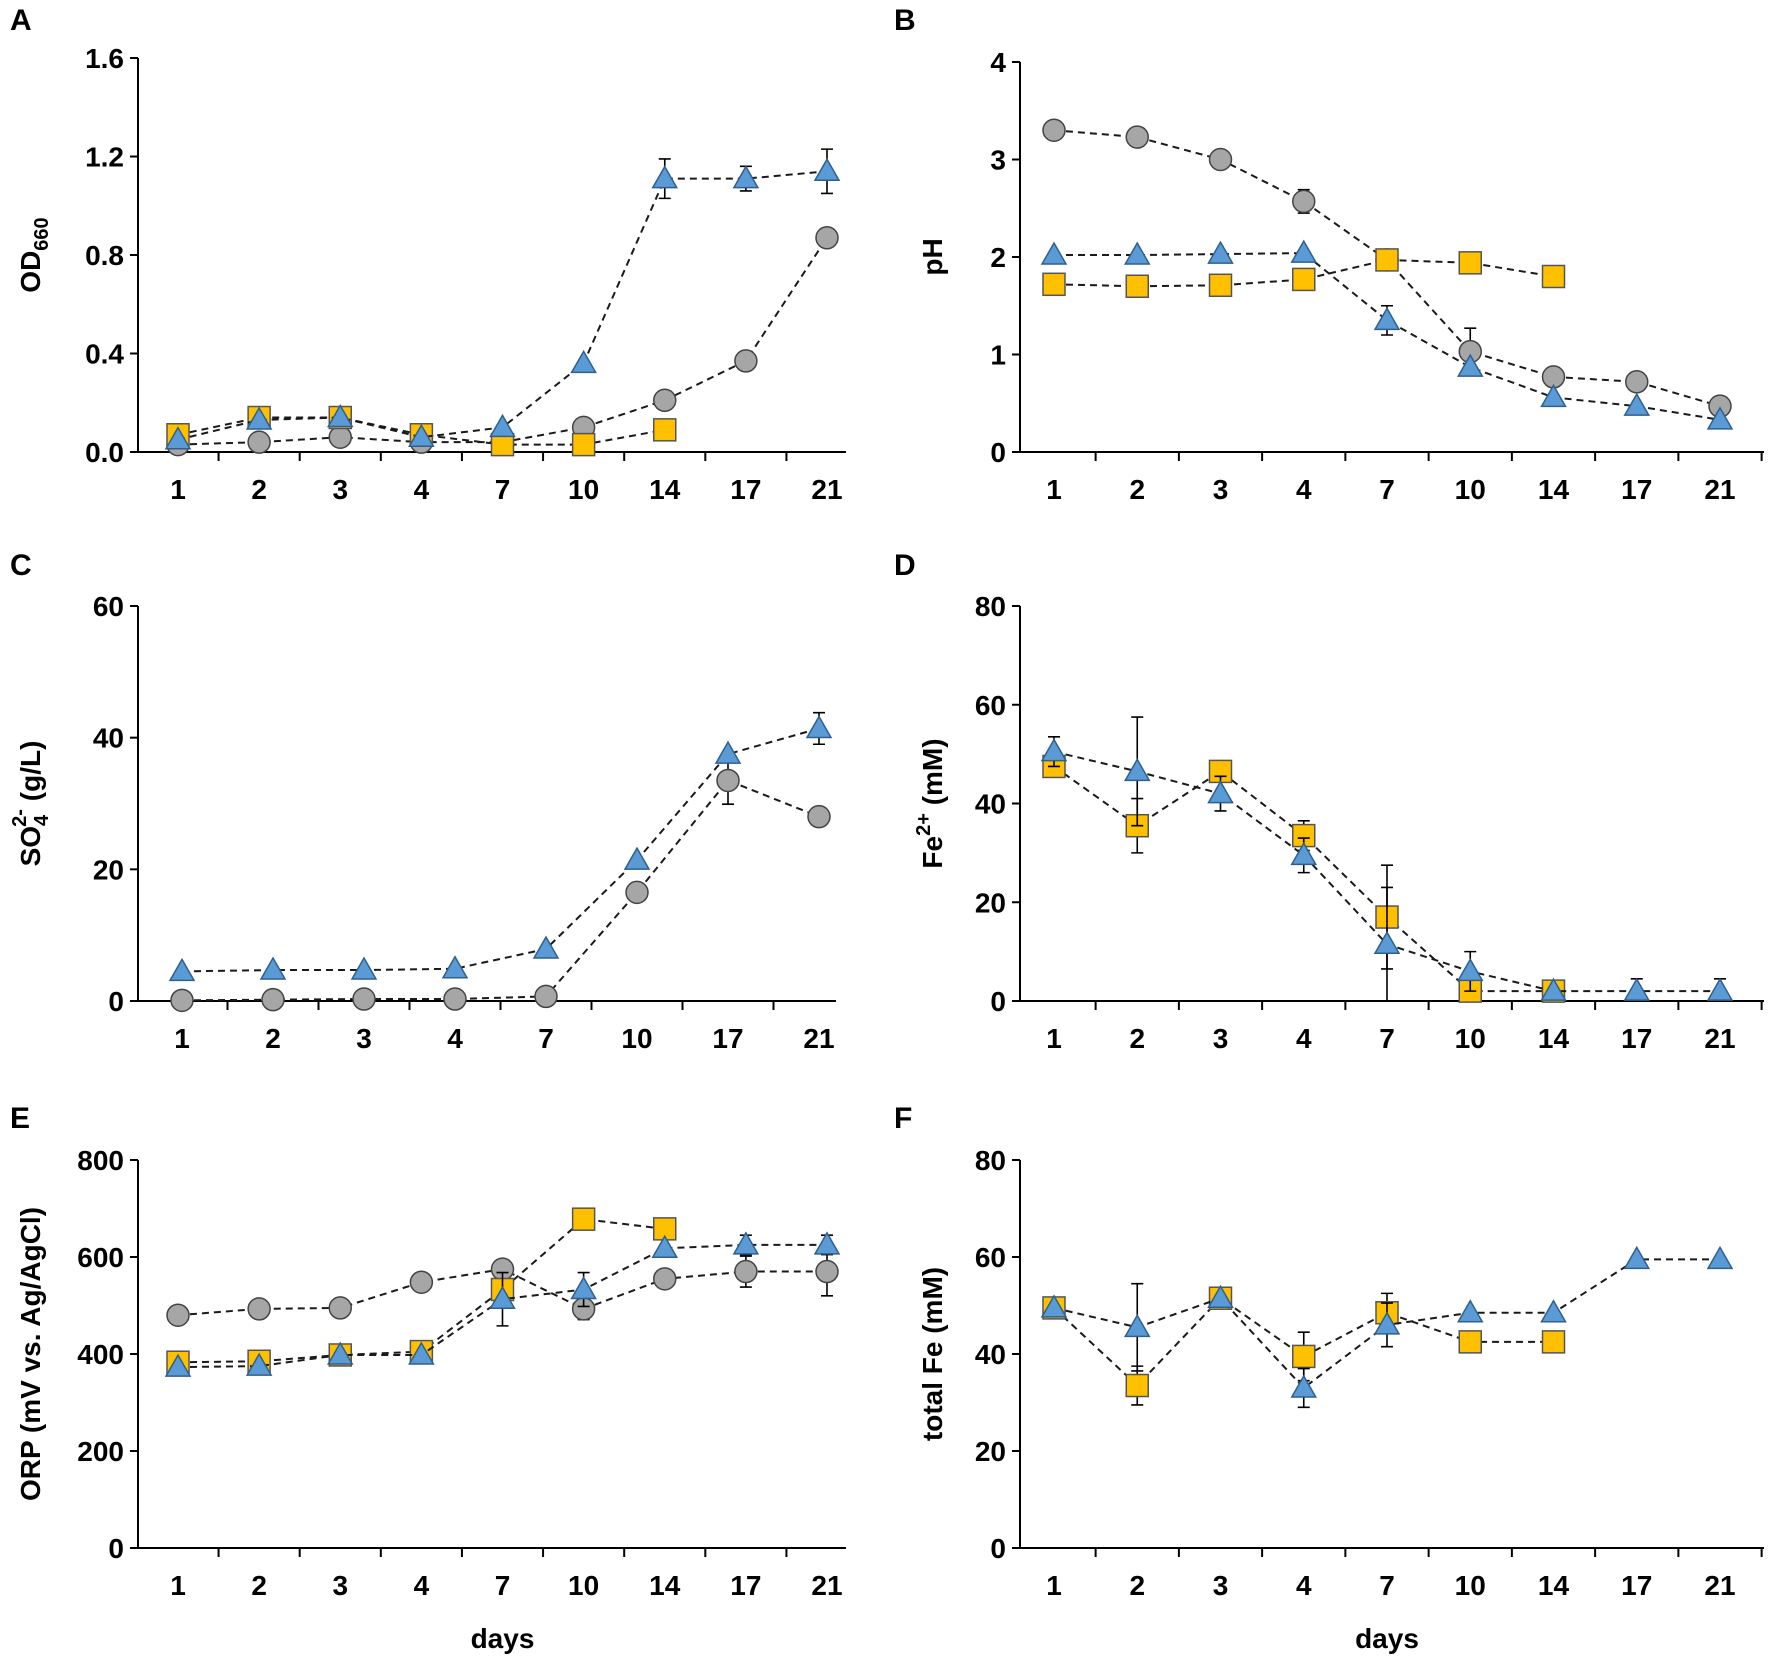 Image resolution: width=1772 pixels, height=1673 pixels. I want to click on y-axis-label: pH, so click(932, 256).